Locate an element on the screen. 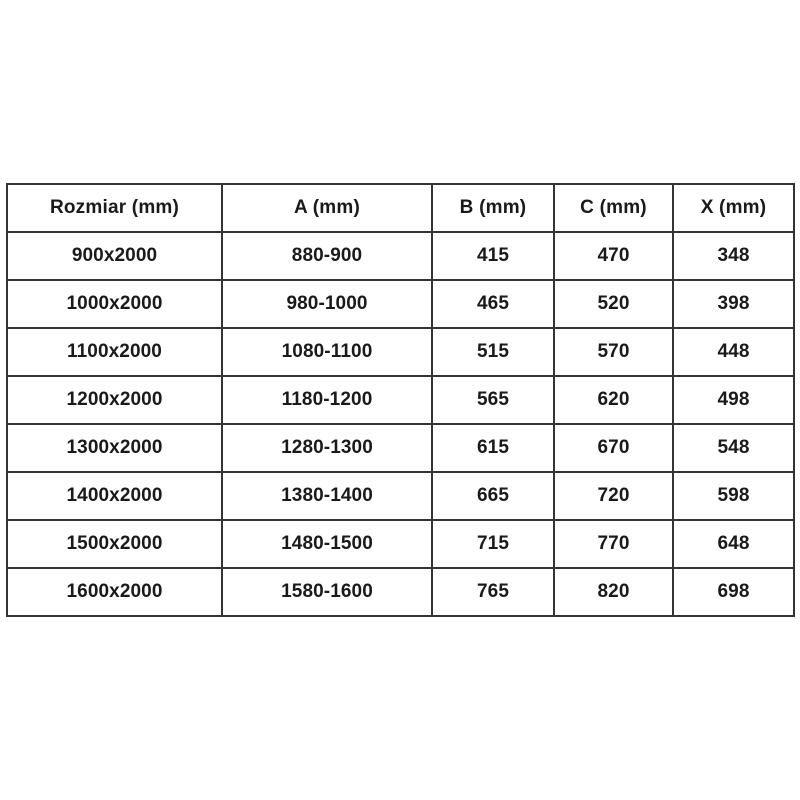 Image resolution: width=800 pixels, height=800 pixels. cell-a: 1180-1200 is located at coordinates (327, 400).